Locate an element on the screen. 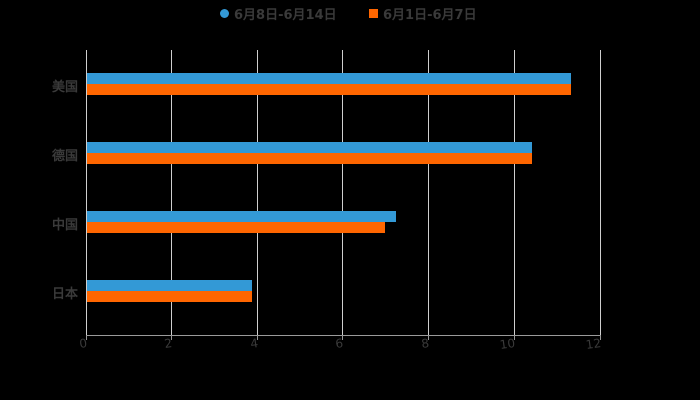 This screenshot has width=700, height=400. square-marker-icon is located at coordinates (373, 13).